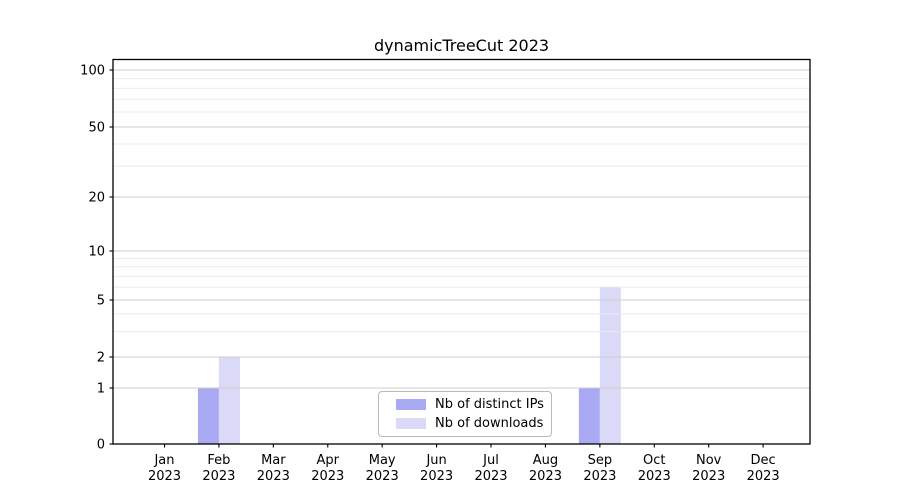 This screenshot has height=500, width=900. Describe the element at coordinates (709, 460) in the screenshot. I see `x-tick-label-month: Nov` at that location.